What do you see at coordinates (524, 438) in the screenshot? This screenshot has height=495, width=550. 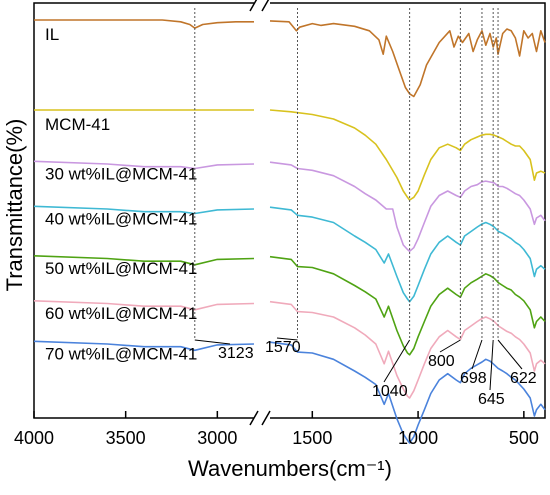 I see `x-tick-label: 500` at bounding box center [524, 438].